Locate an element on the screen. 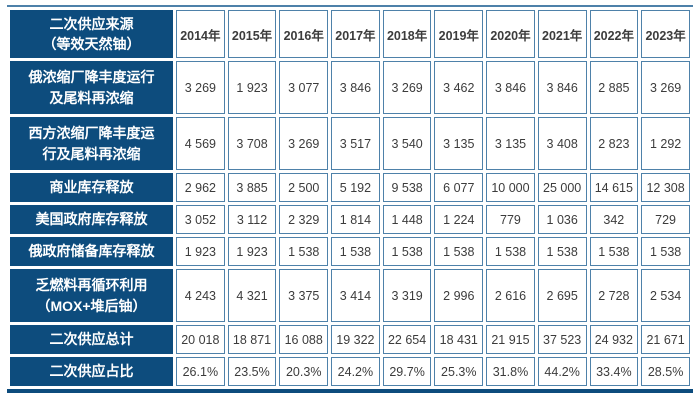  value-cell: 25 000 is located at coordinates (562, 187).